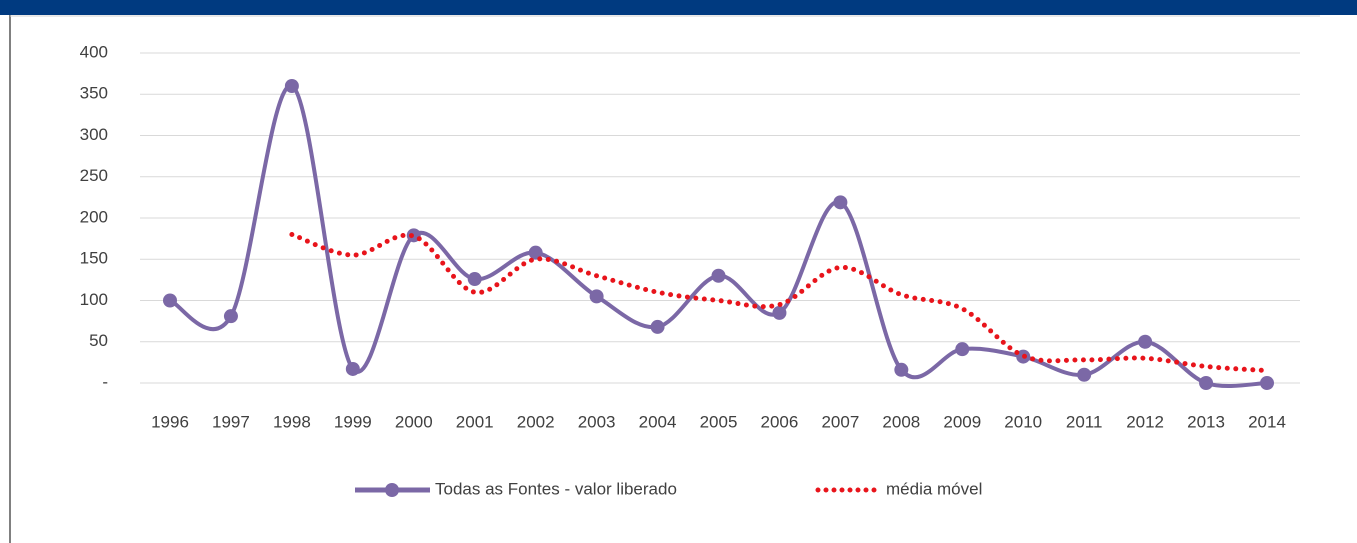 Image resolution: width=1357 pixels, height=543 pixels. Describe the element at coordinates (678, 7) in the screenshot. I see `header-bar` at that location.